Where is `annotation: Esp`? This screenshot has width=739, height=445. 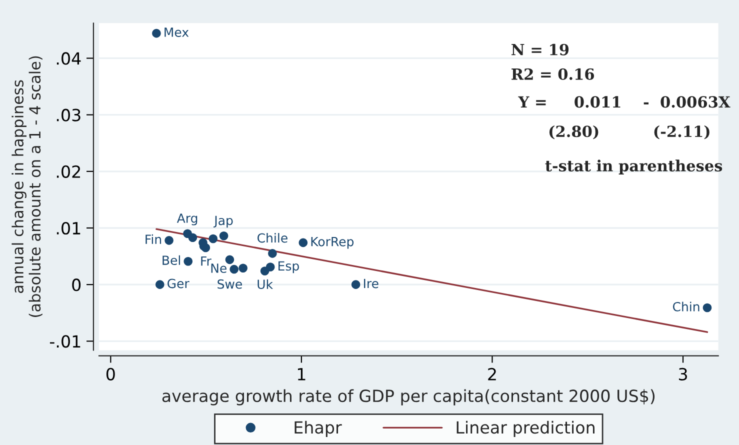
annotation: Esp is located at coordinates (288, 267).